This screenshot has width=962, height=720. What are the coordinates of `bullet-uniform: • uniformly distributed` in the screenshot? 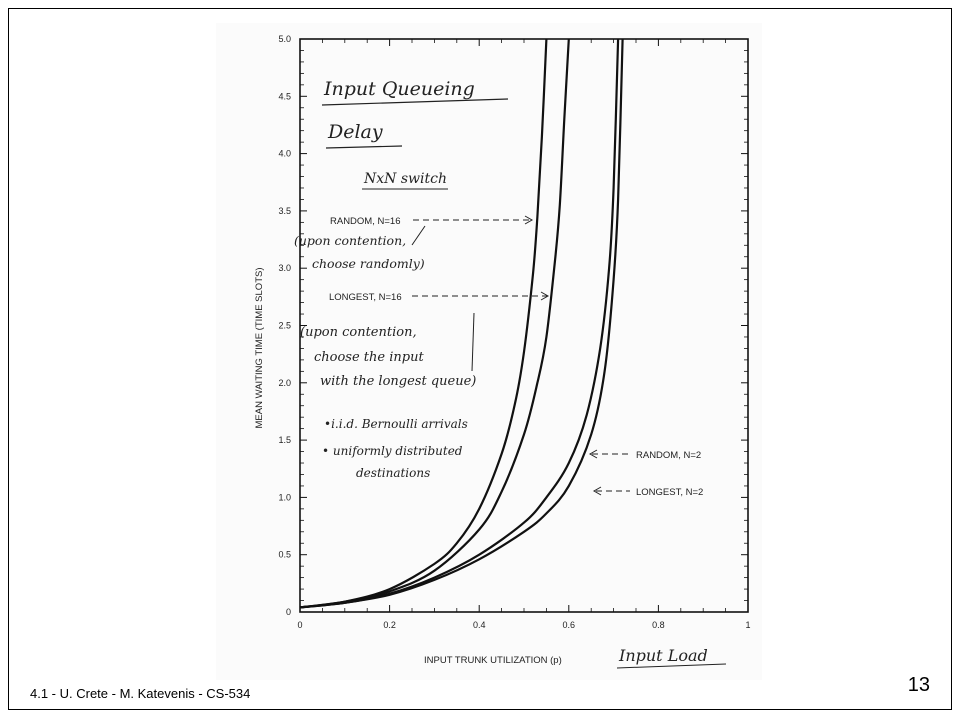 It's located at (392, 451).